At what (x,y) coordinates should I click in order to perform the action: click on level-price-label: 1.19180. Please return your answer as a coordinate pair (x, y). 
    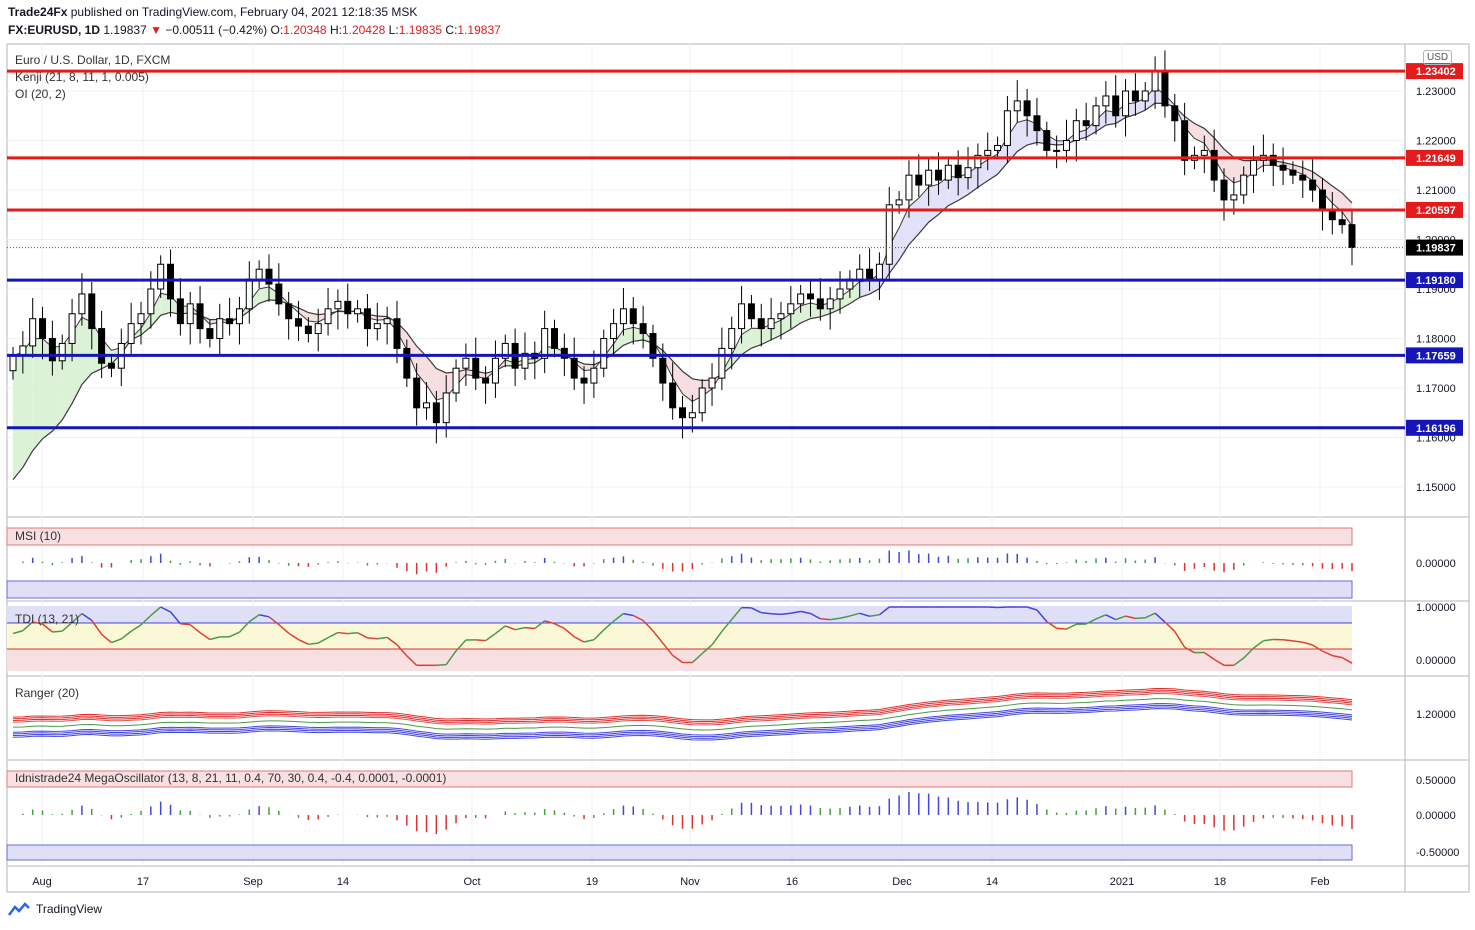
    Looking at the image, I should click on (1436, 281).